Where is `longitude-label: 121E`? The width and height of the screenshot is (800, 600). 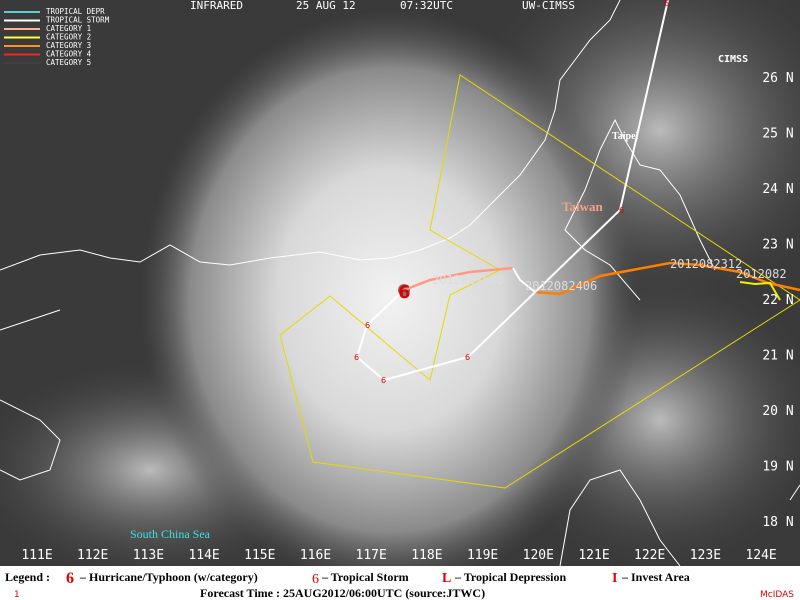
longitude-label: 121E is located at coordinates (593, 555).